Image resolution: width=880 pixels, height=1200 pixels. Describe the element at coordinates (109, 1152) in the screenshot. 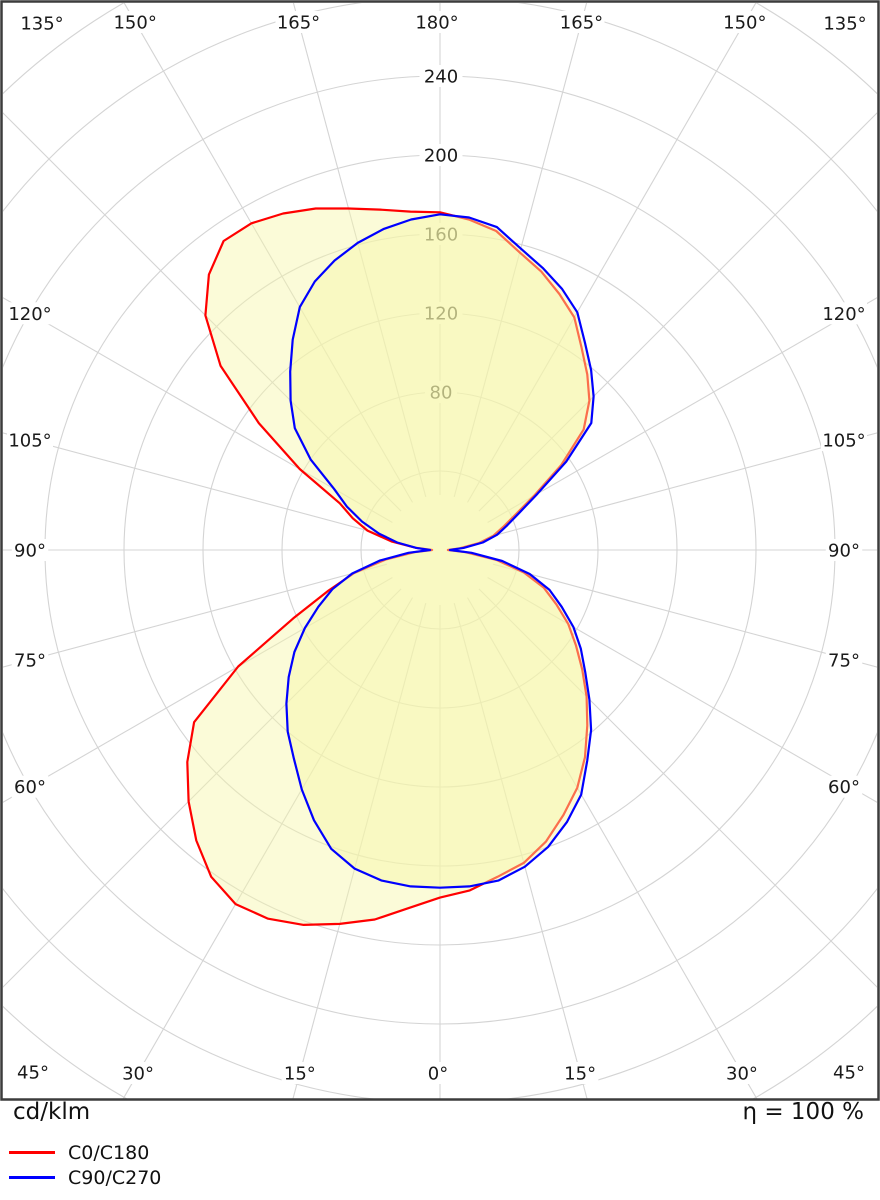

I see `legend-label-c0-c180: C0/C180` at that location.